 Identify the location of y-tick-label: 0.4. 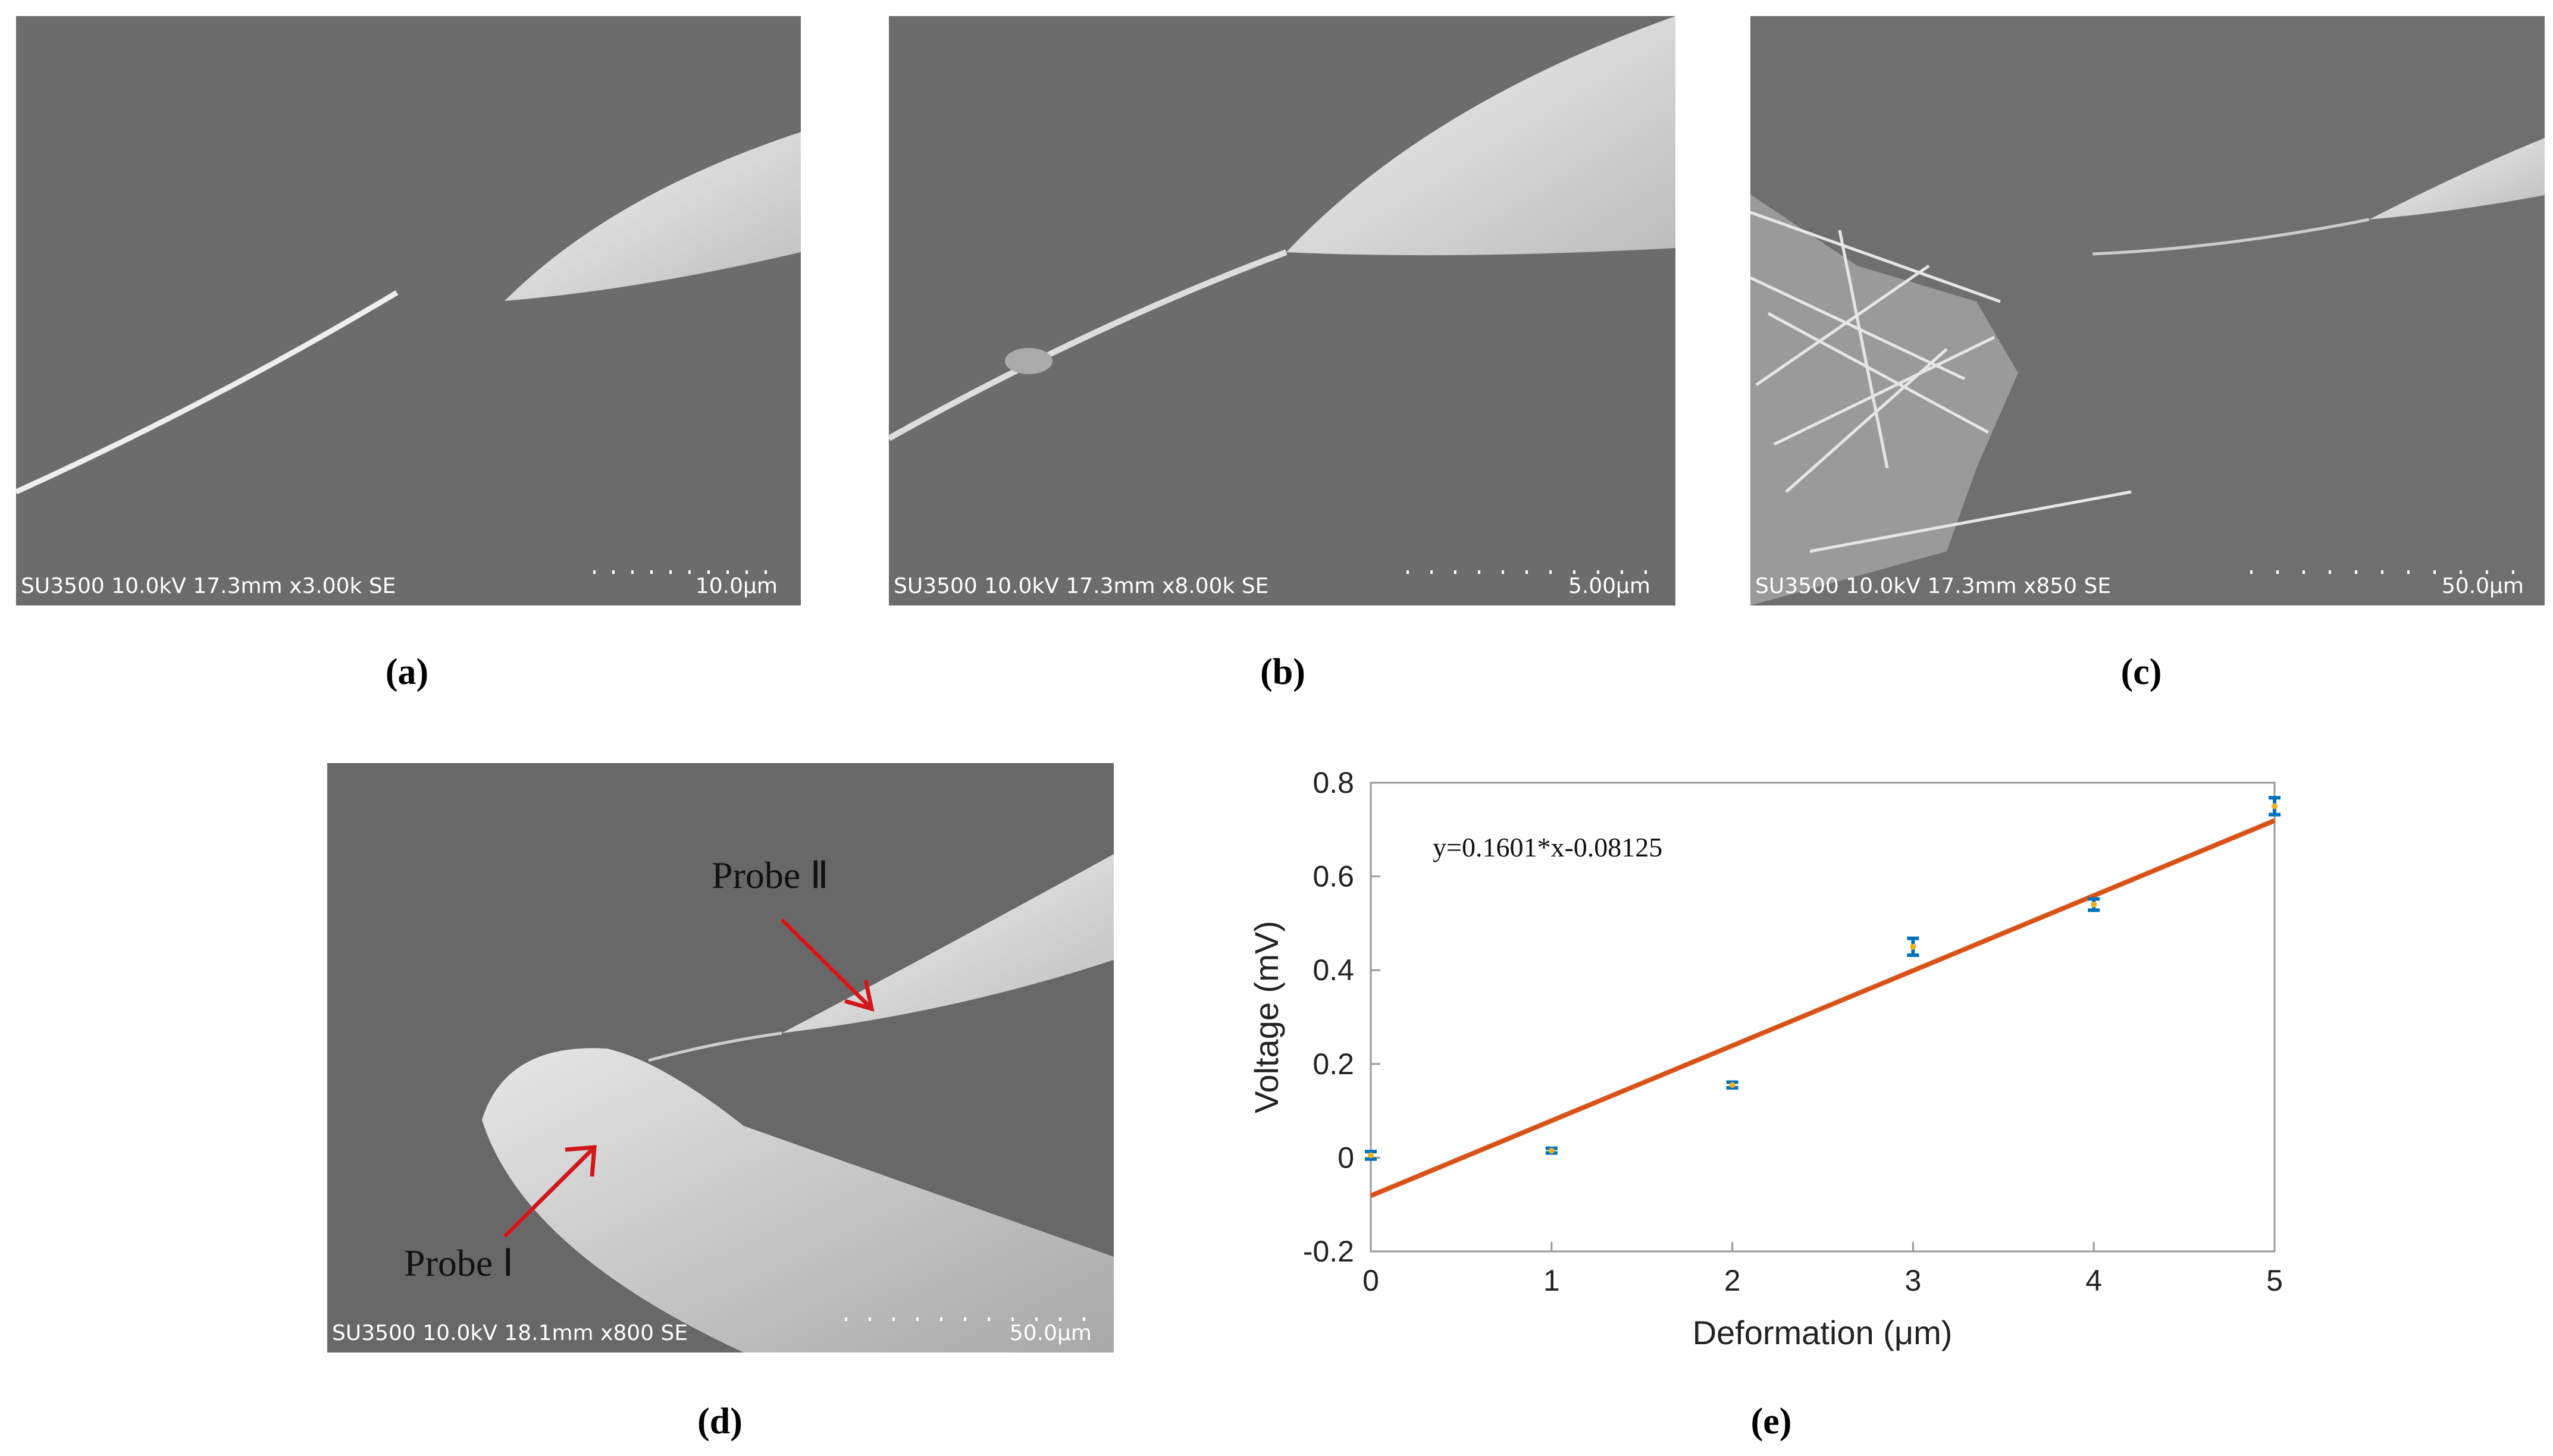
(1333, 970).